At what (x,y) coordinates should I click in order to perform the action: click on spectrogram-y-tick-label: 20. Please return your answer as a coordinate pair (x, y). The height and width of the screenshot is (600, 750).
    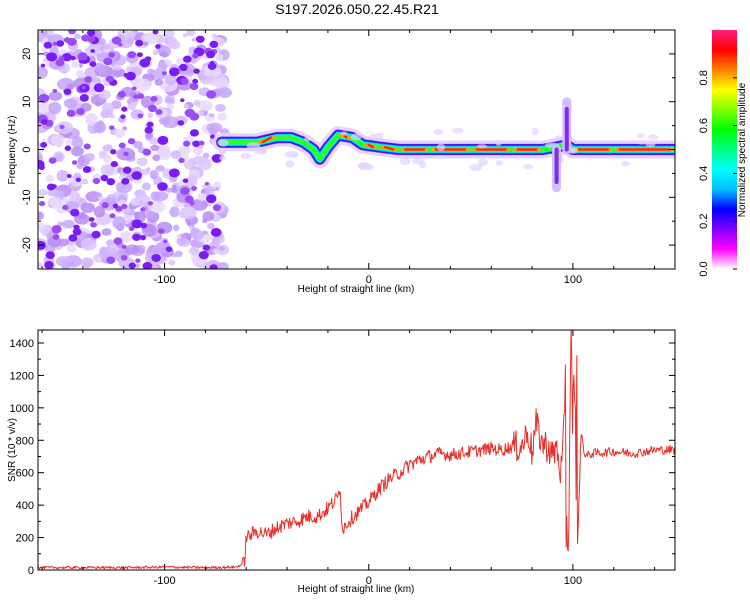
    Looking at the image, I should click on (27, 54).